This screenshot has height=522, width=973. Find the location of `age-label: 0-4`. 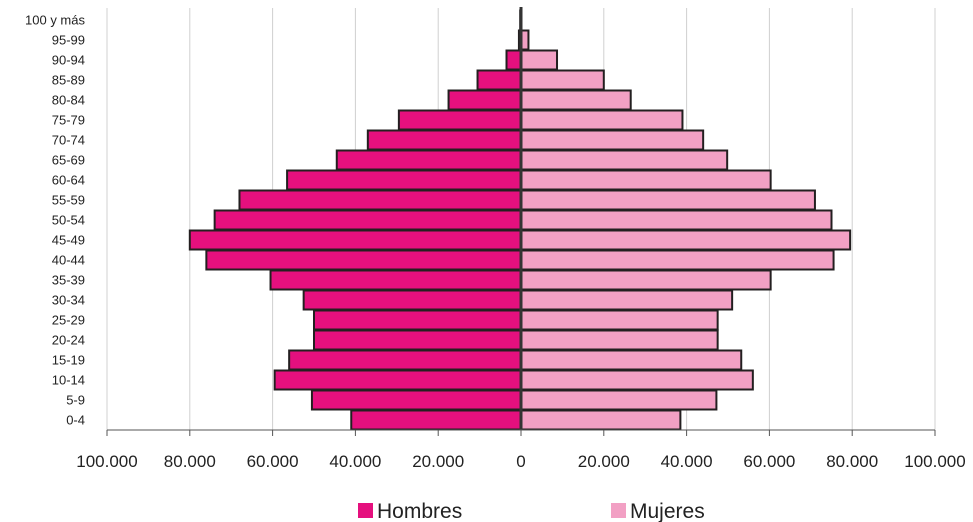

age-label: 0-4 is located at coordinates (75, 420).